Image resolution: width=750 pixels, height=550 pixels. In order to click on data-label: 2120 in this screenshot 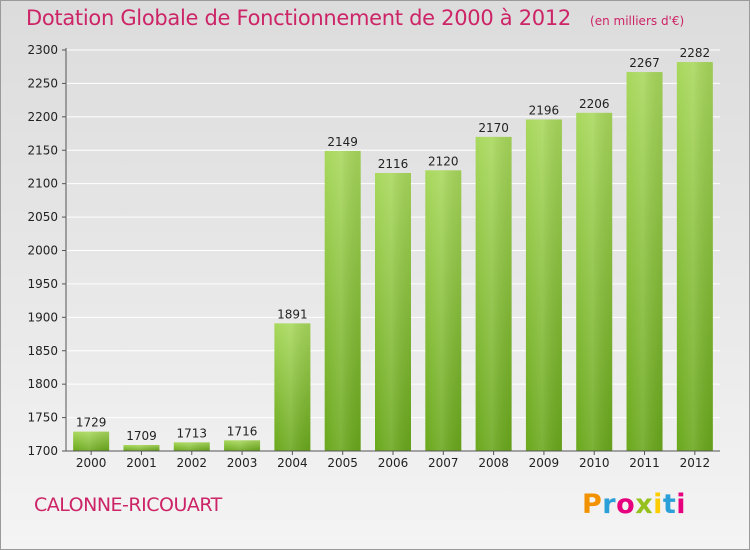, I will do `click(443, 161)`.